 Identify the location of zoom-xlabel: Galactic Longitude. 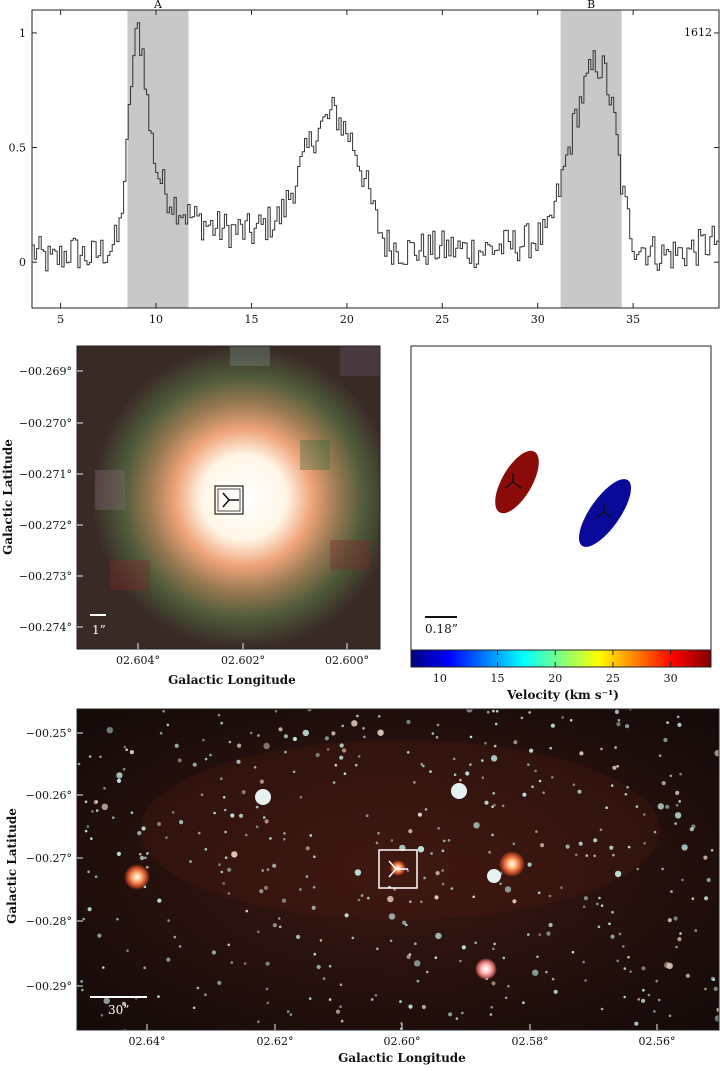
(232, 680).